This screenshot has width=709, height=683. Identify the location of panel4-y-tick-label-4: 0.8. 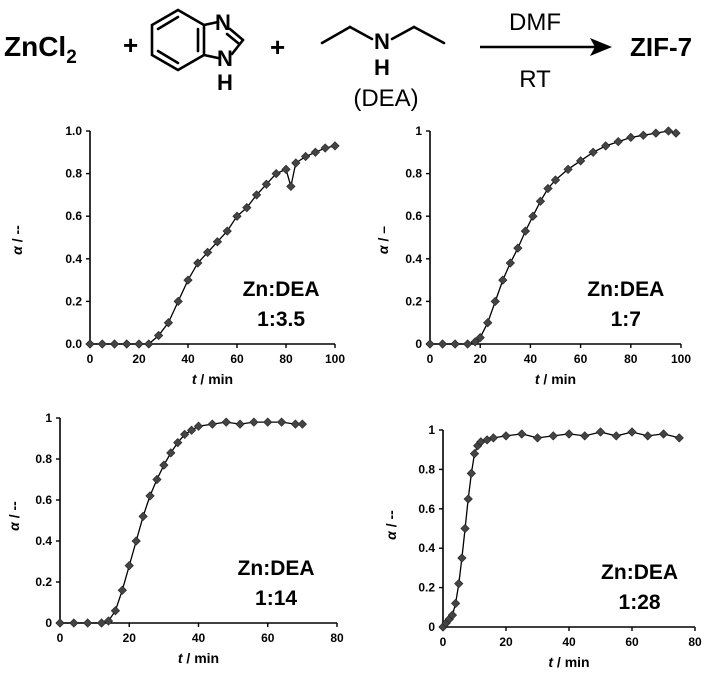
(426, 469).